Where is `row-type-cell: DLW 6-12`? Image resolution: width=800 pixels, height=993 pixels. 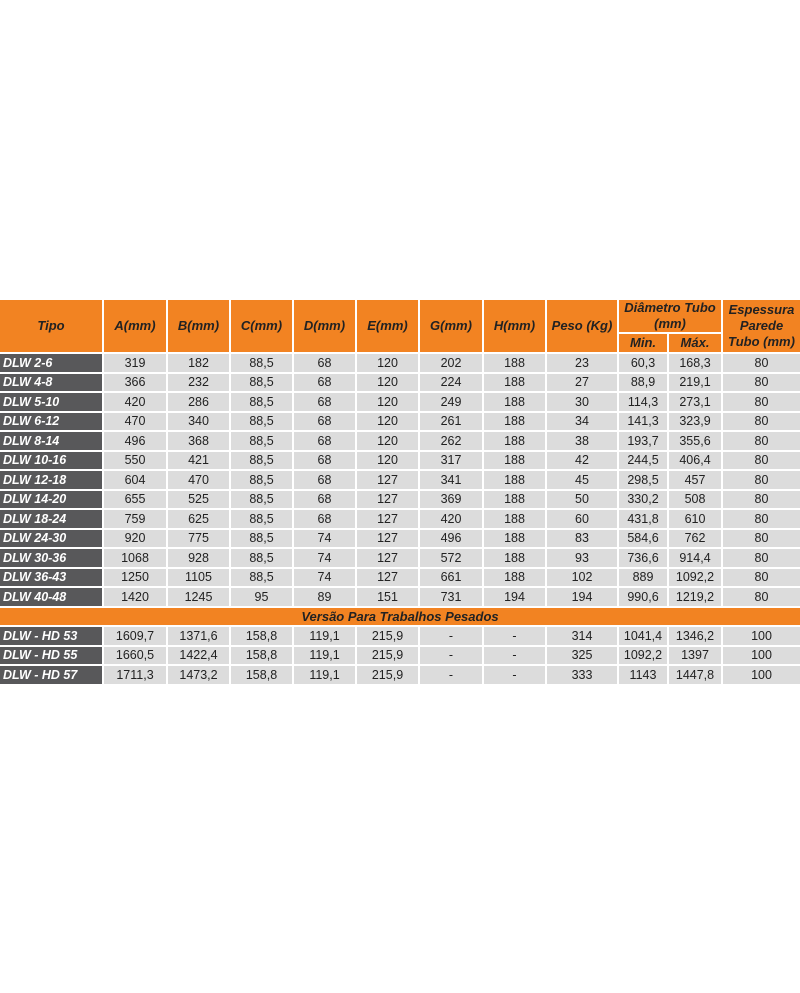 row-type-cell: DLW 6-12 is located at coordinates (51, 421).